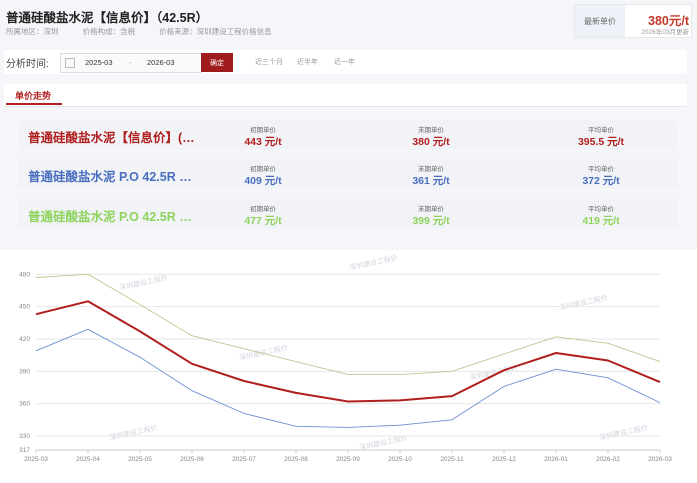 Image resolution: width=697 pixels, height=483 pixels. Describe the element at coordinates (150, 31) in the screenshot. I see `meta-info: 所属地区：深圳 价格构成：含税 价格来源：深圳建设工程价格信息` at that location.